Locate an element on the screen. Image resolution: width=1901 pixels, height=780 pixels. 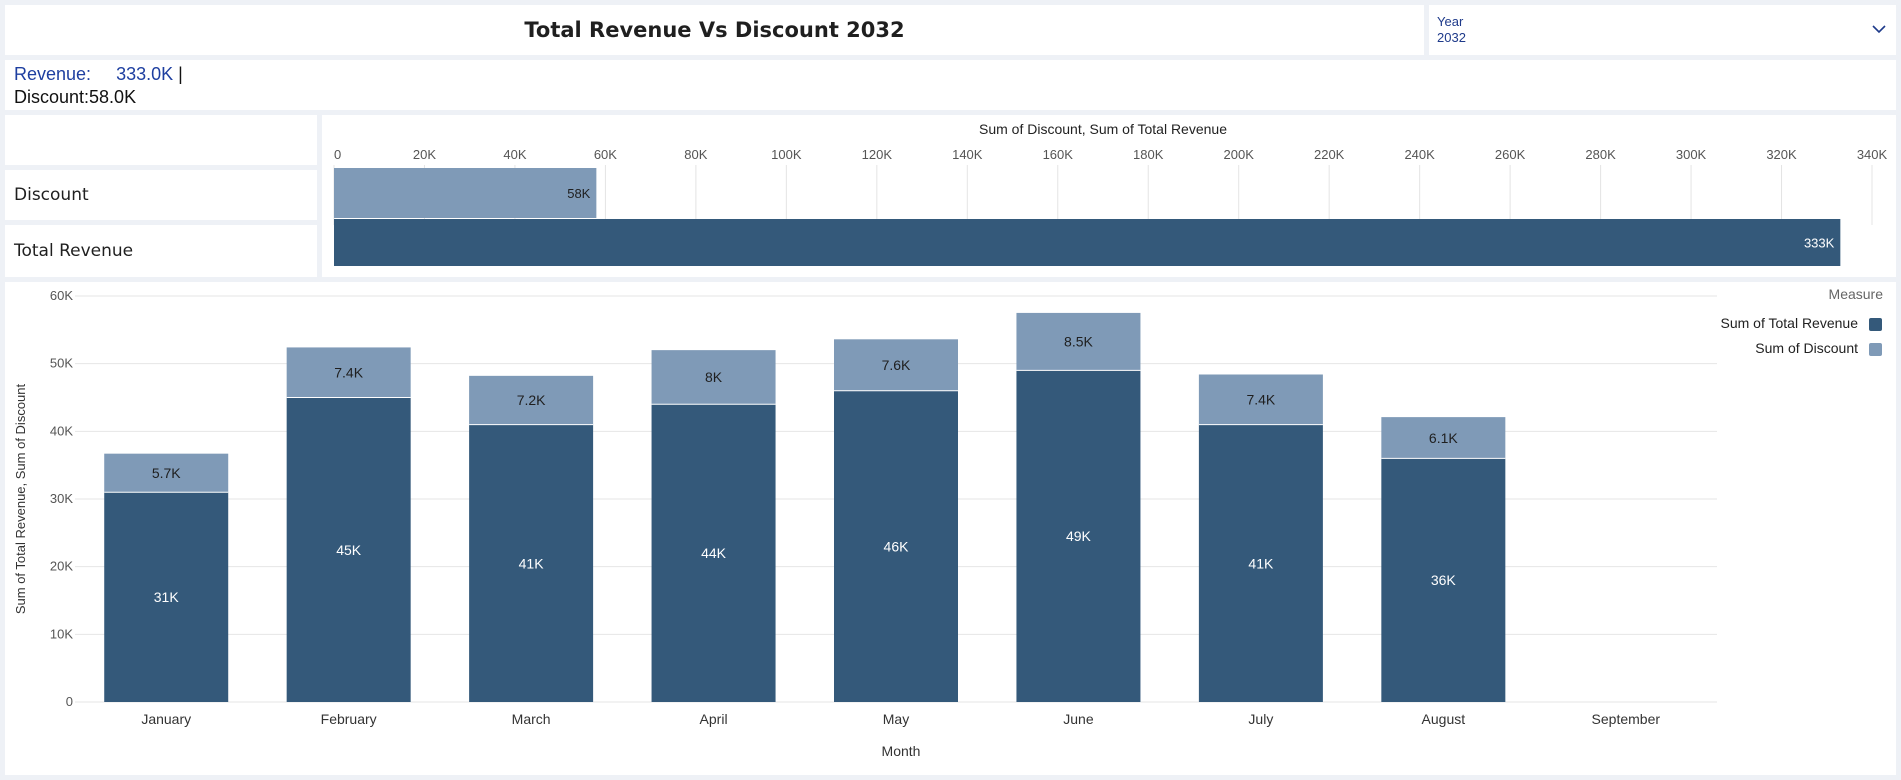
legend-title: Measure is located at coordinates (1856, 294).